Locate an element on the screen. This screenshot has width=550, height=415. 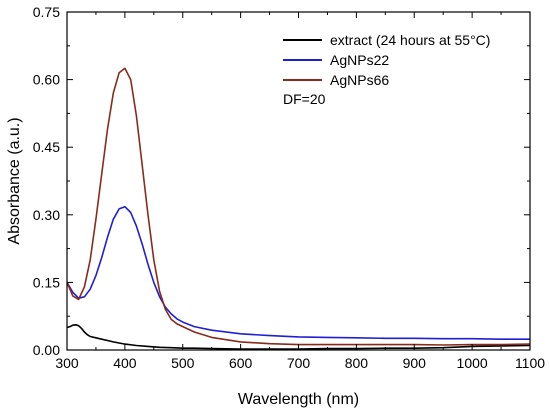
legend-label-agnps66: AgNPs66 is located at coordinates (359, 80).